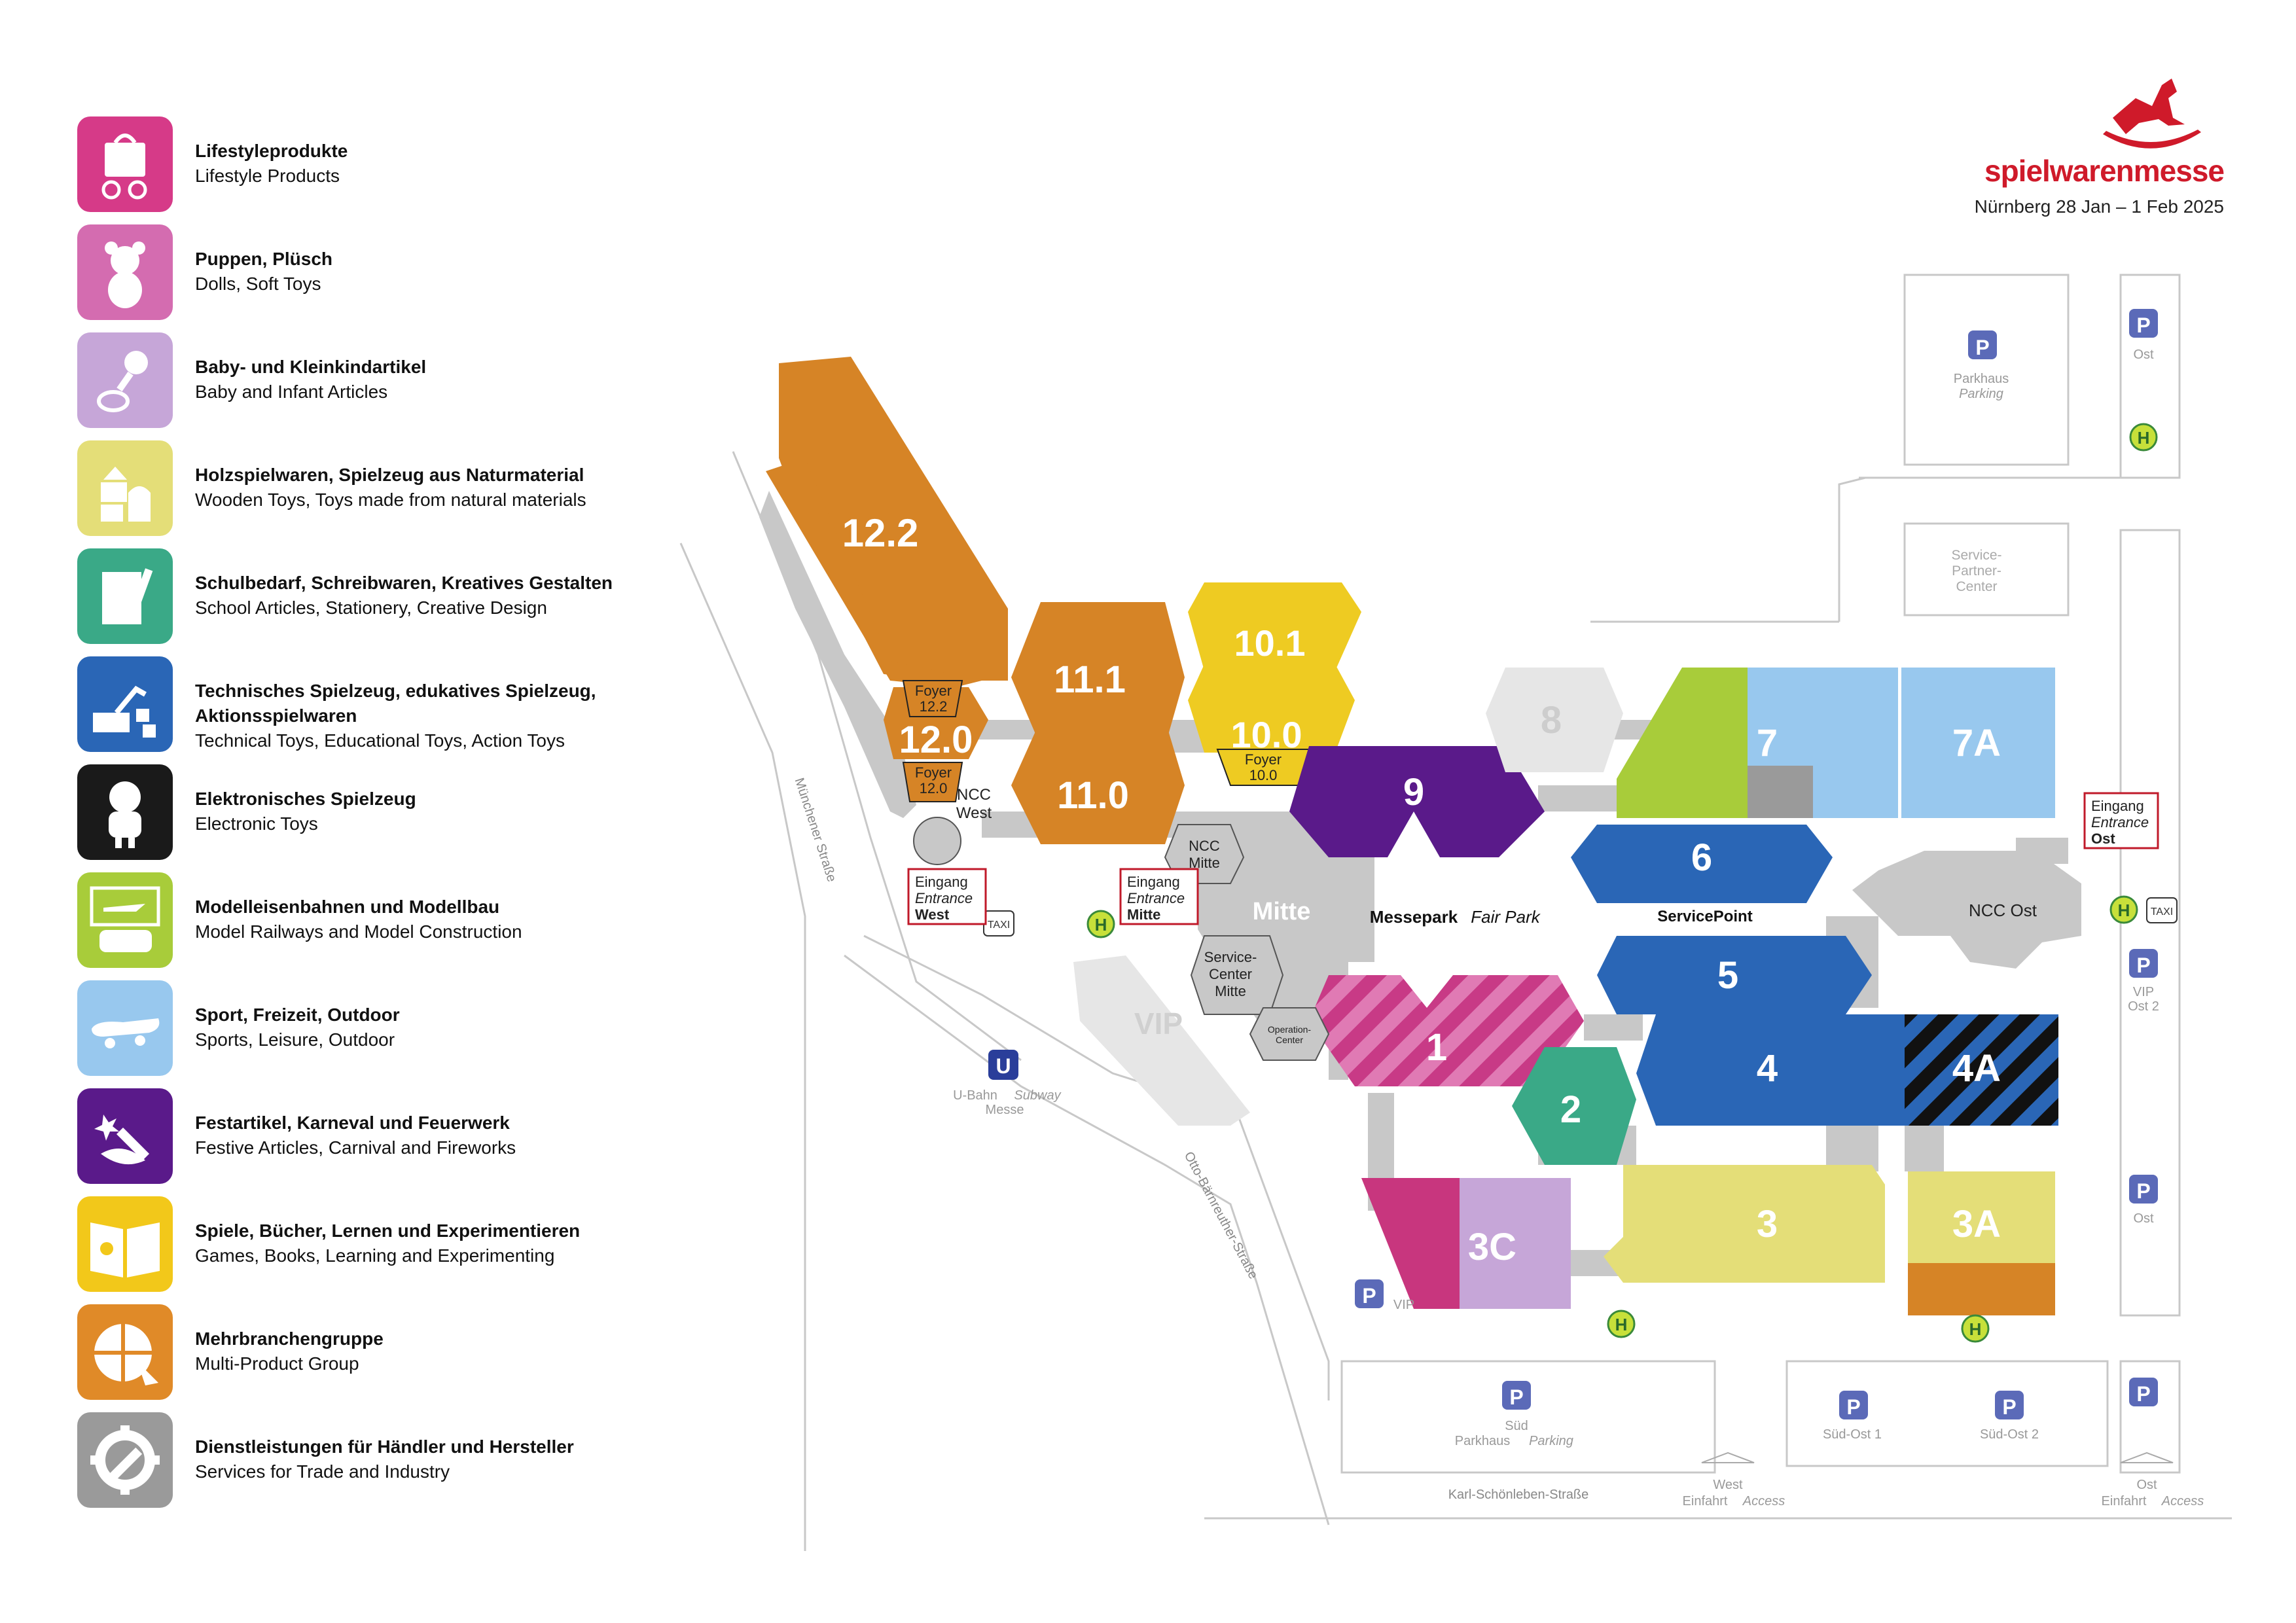 The height and width of the screenshot is (1623, 2296). Describe the element at coordinates (1966, 903) in the screenshot. I see `ncc-ost` at that location.